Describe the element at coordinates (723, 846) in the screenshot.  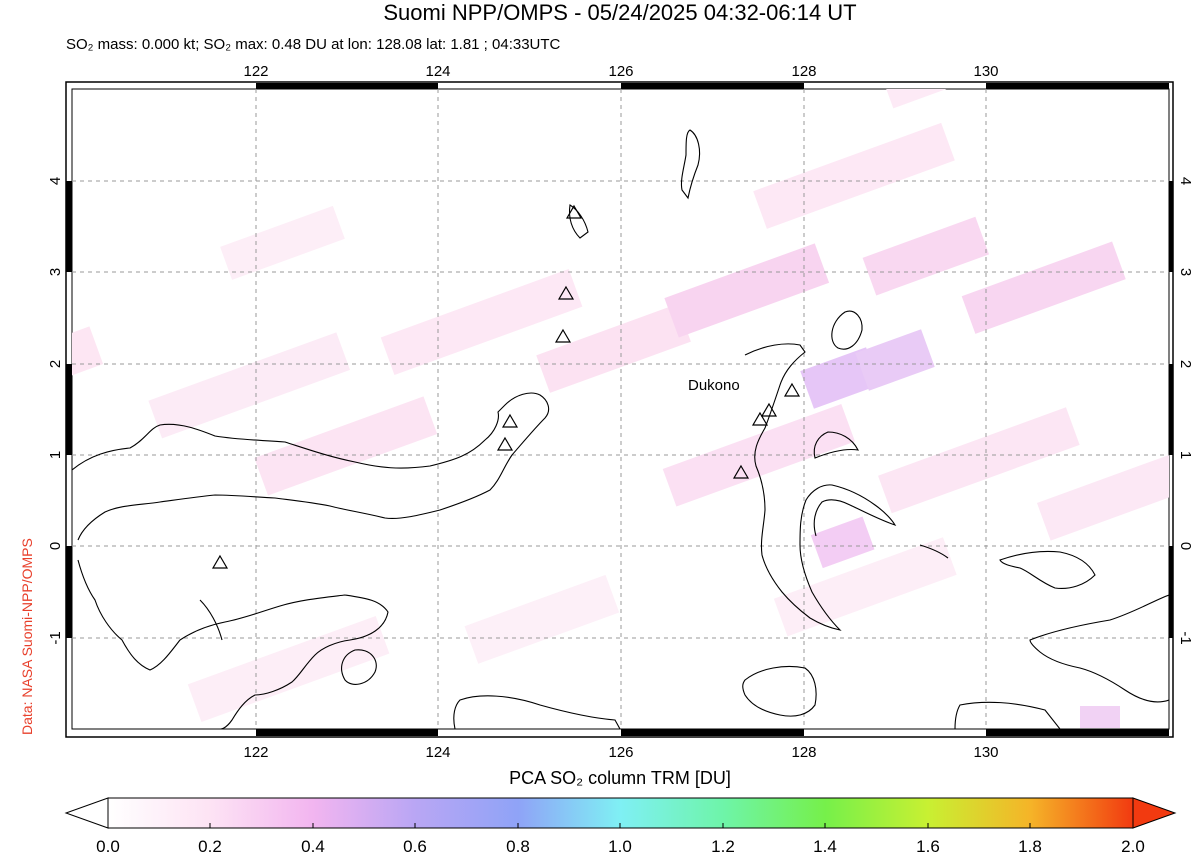
I see `colorbar-label: 1.2` at that location.